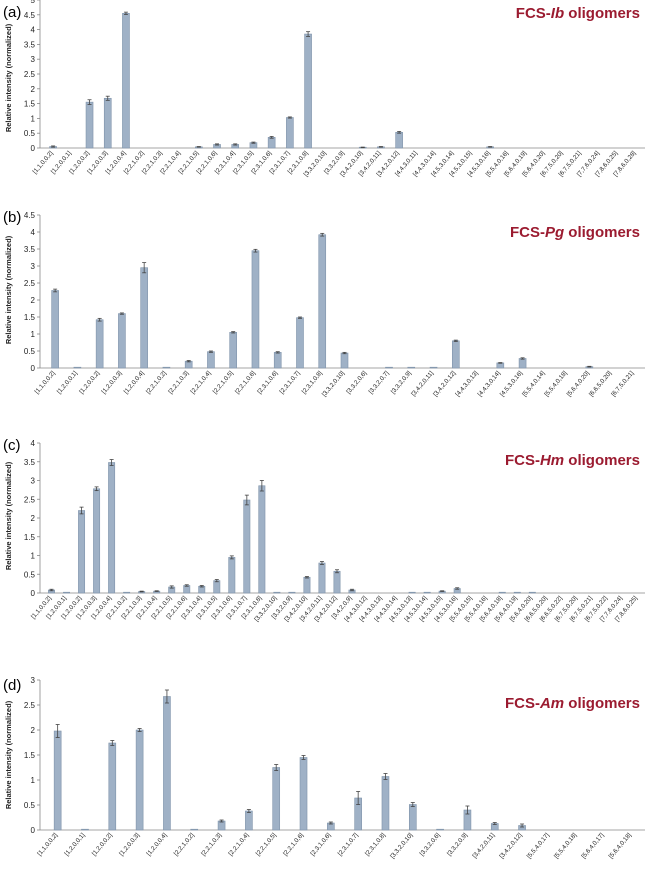 The image size is (650, 876). What do you see at coordinates (401, 846) in the screenshot?
I see `x-tick-label: [3,3,2,0,10]` at bounding box center [401, 846].